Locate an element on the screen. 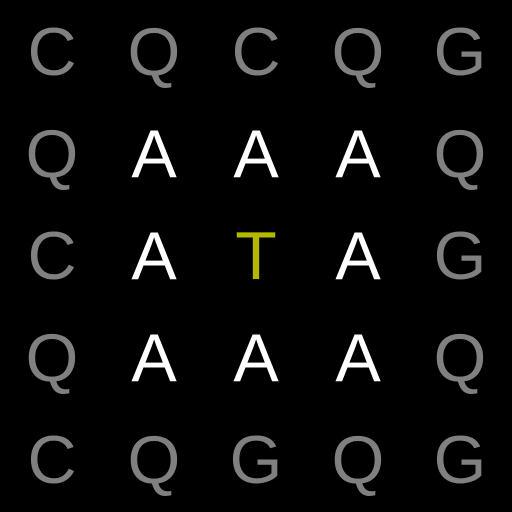  grid-cell-r0-c2: C is located at coordinates (256, 52).